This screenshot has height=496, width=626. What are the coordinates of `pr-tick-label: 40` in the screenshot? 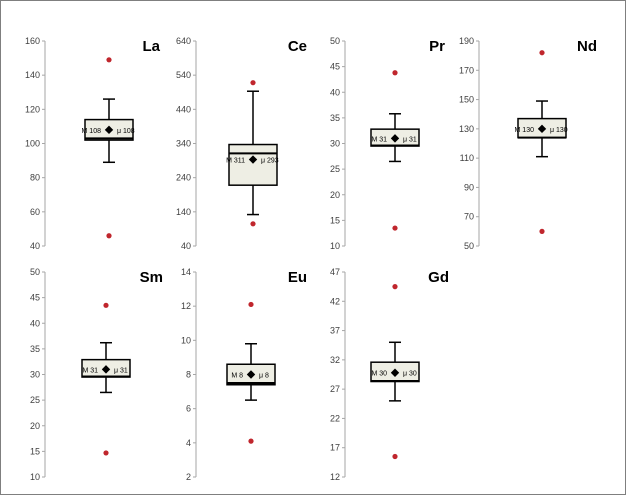 It's located at (335, 92).